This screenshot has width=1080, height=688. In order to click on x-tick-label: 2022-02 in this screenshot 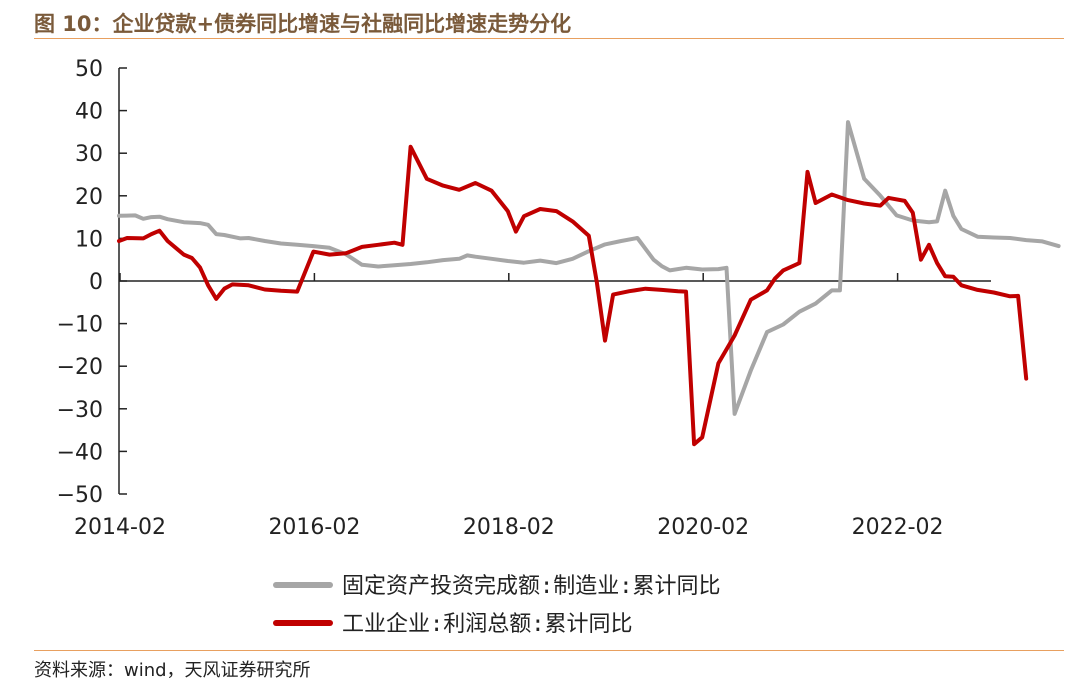, I will do `click(898, 527)`.